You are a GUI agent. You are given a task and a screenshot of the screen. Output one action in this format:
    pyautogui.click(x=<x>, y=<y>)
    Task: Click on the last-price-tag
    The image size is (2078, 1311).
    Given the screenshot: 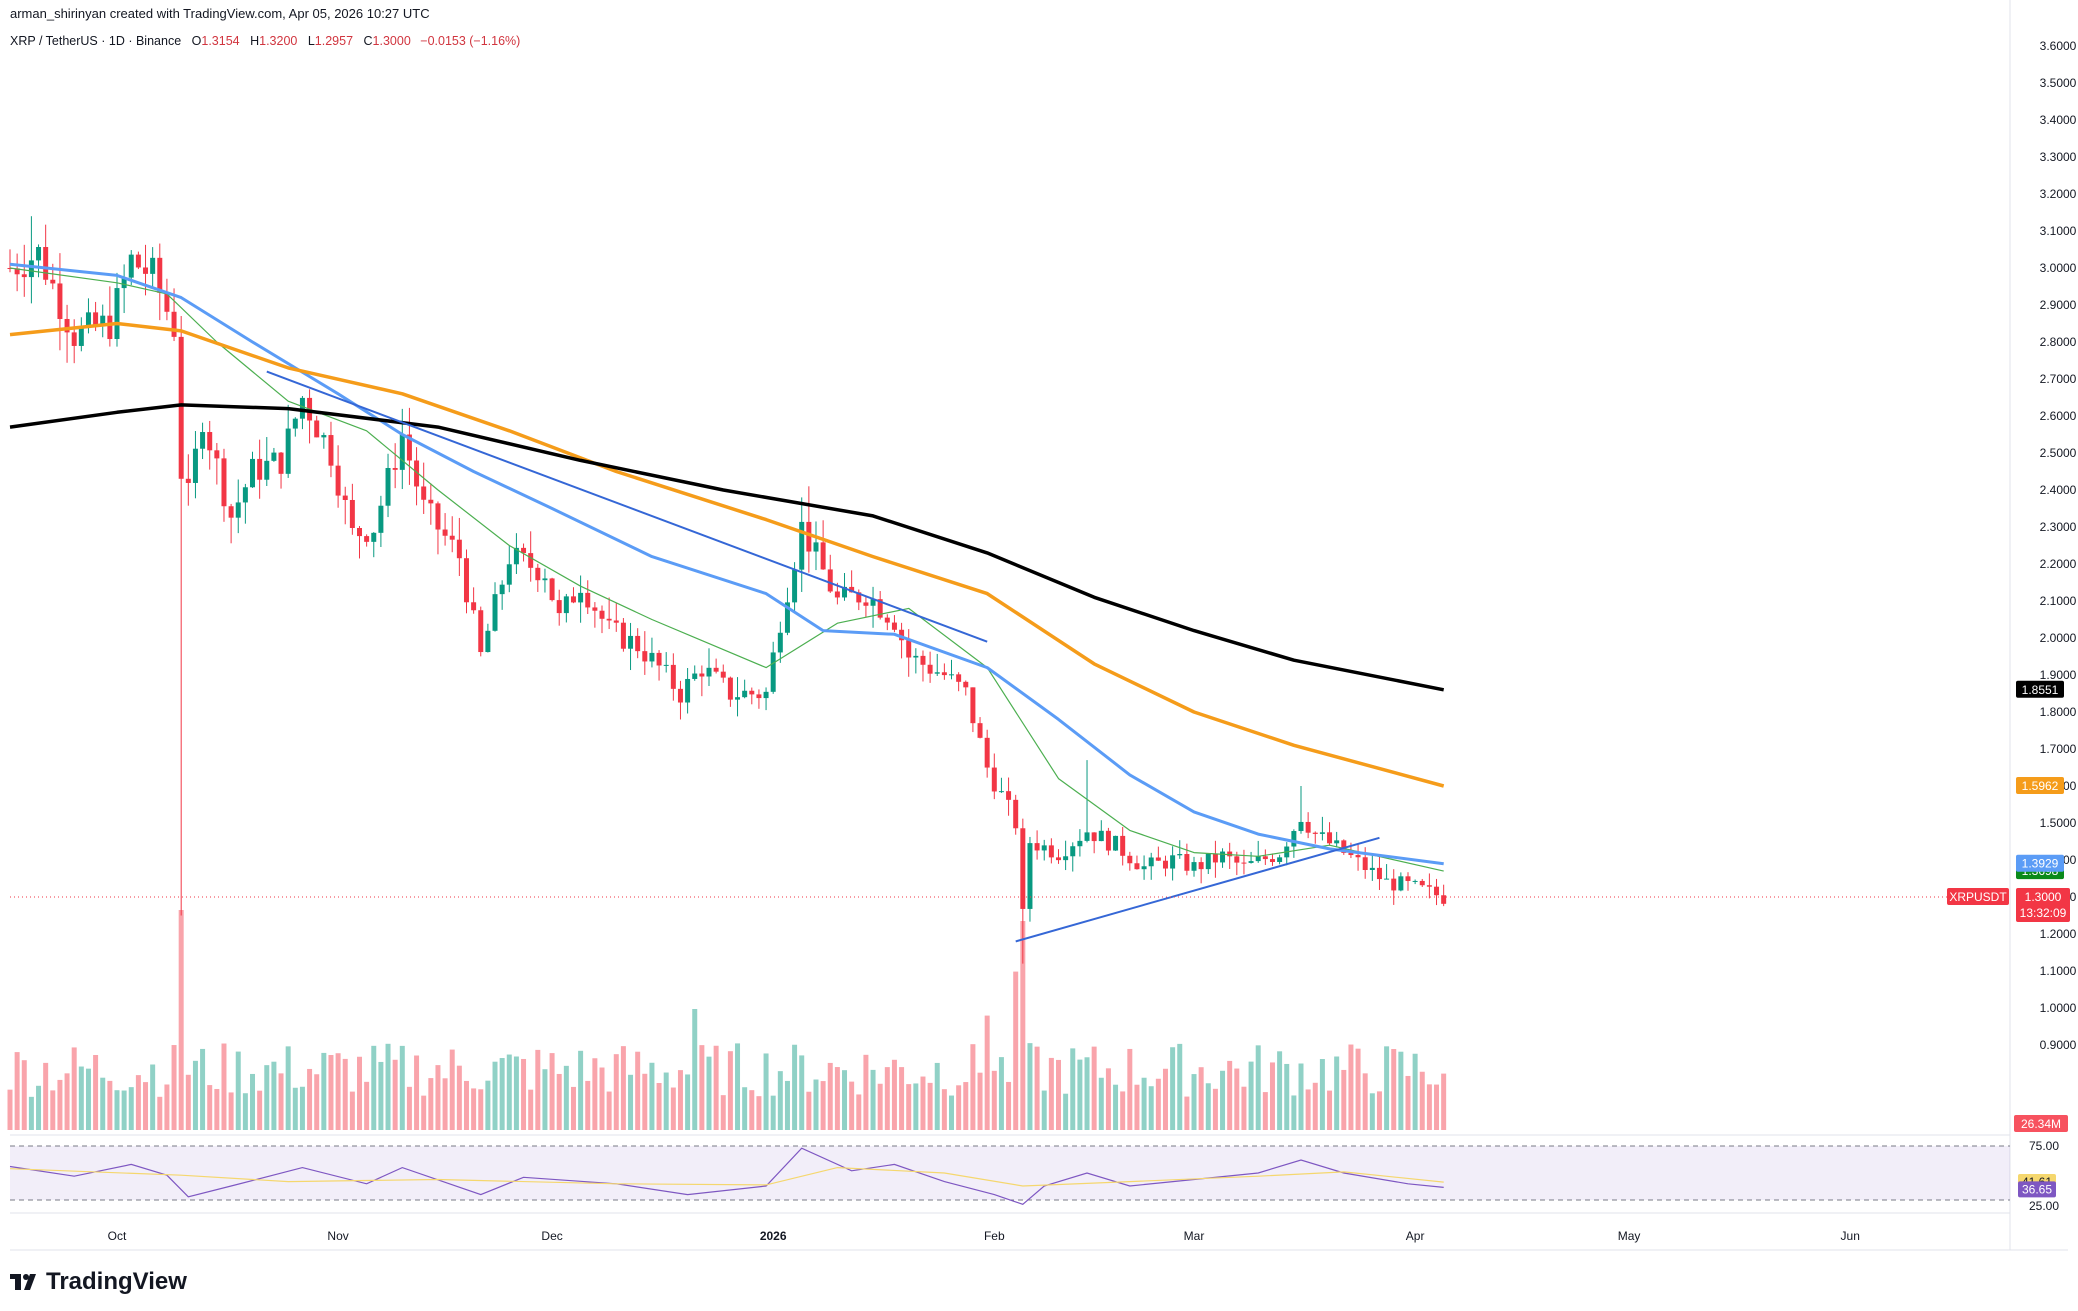 What is the action you would take?
    pyautogui.click(x=2043, y=905)
    